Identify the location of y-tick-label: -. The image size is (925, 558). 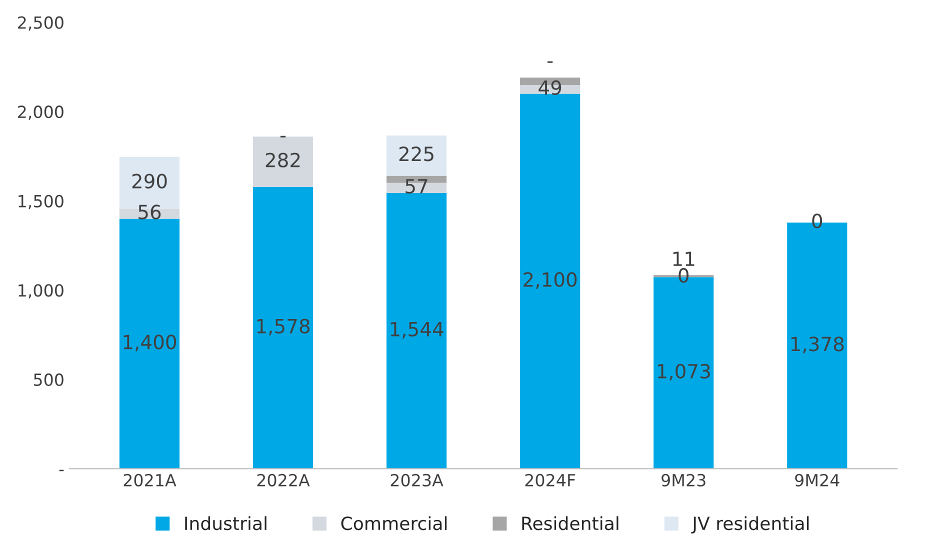
(61, 471).